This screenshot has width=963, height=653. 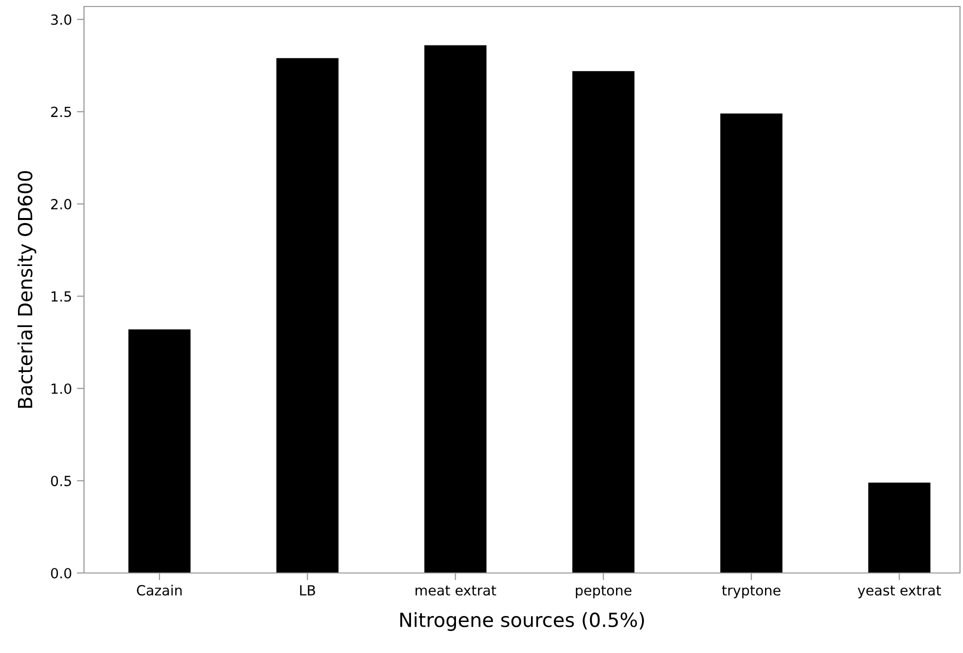 What do you see at coordinates (61, 19) in the screenshot?
I see `y-tick-label: 3.0` at bounding box center [61, 19].